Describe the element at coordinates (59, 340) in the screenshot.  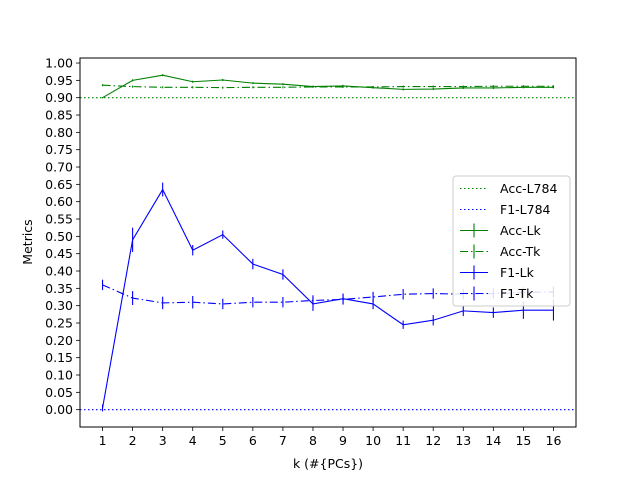
I see `y-tick-label: 0.20` at that location.